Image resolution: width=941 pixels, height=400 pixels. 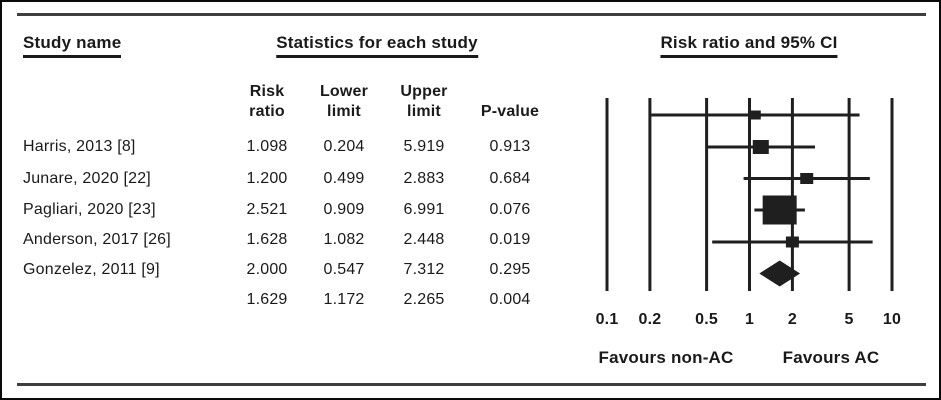 I want to click on value-cell: 0.295, so click(x=510, y=269).